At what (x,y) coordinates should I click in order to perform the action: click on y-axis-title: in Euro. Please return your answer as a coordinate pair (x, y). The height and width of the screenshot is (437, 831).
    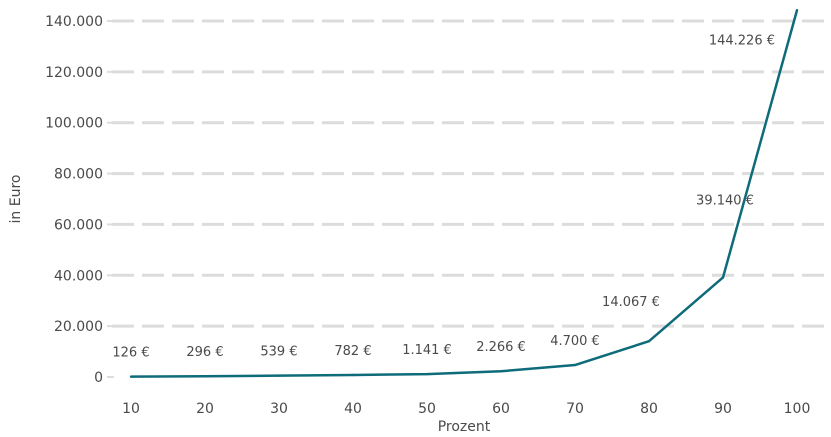
    Looking at the image, I should click on (16, 199).